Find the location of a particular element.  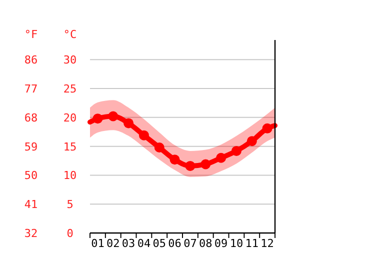

x-tick-label: 10 is located at coordinates (237, 243).